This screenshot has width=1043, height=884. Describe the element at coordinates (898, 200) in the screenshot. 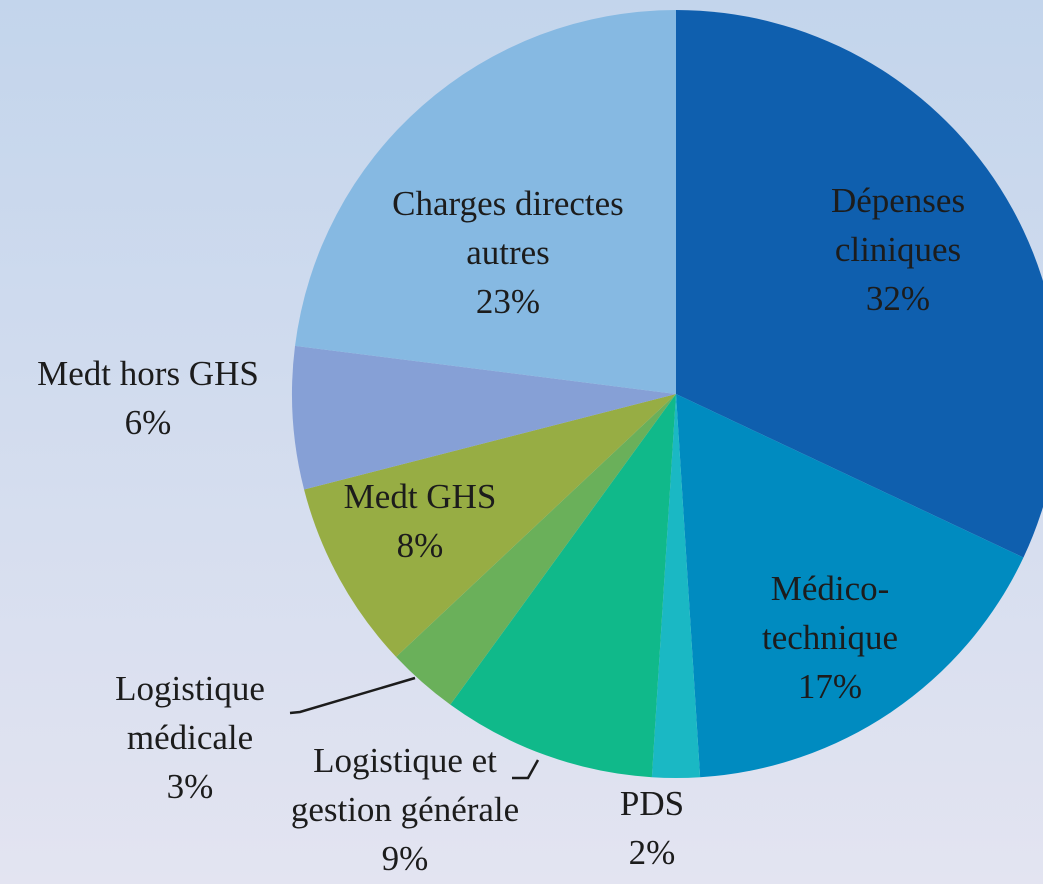

I see `label-line: Dépenses` at that location.